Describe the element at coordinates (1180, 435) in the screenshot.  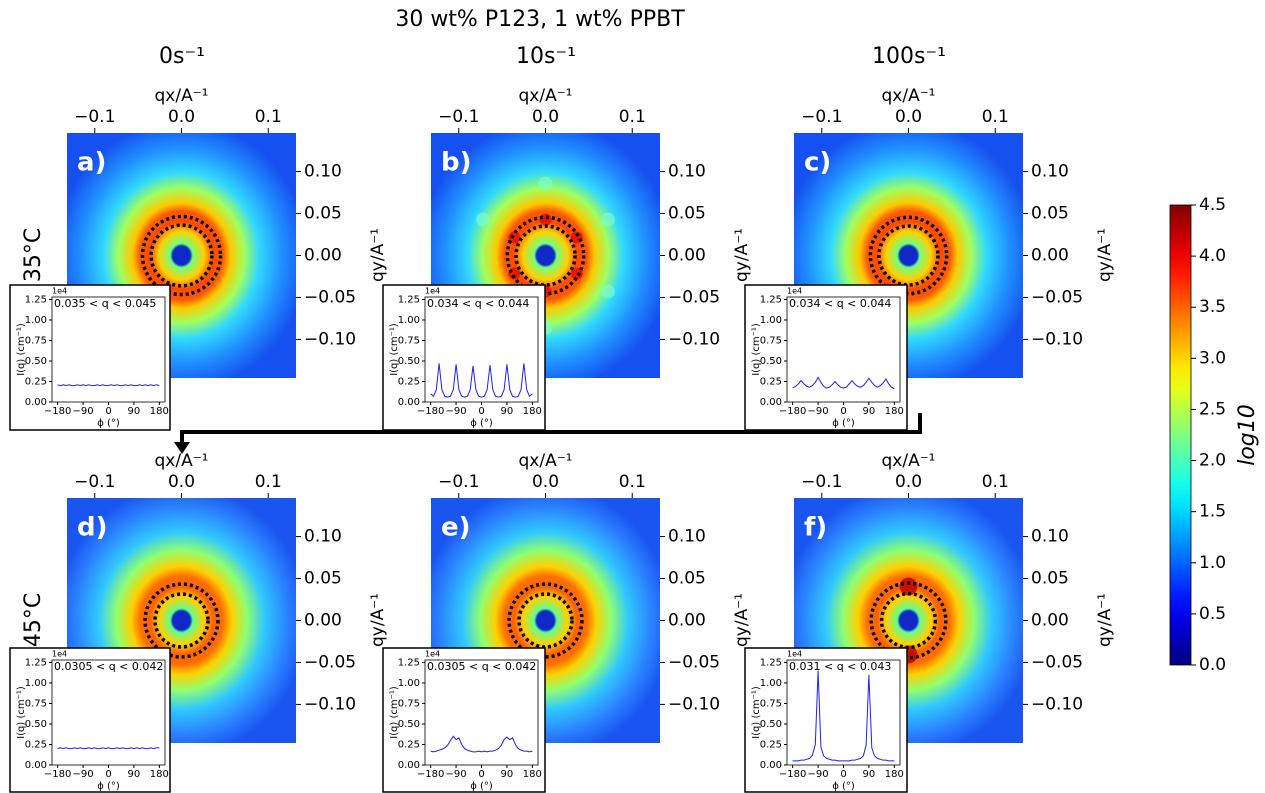
I see `colorbar-fill` at that location.